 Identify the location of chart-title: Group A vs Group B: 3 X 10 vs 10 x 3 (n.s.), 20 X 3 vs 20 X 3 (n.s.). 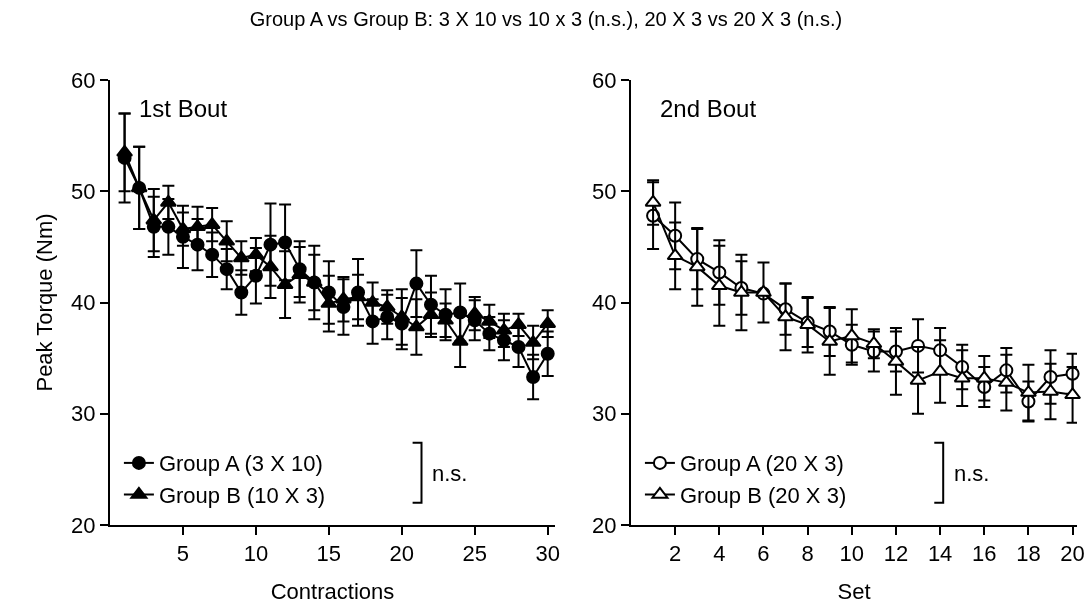
(546, 19).